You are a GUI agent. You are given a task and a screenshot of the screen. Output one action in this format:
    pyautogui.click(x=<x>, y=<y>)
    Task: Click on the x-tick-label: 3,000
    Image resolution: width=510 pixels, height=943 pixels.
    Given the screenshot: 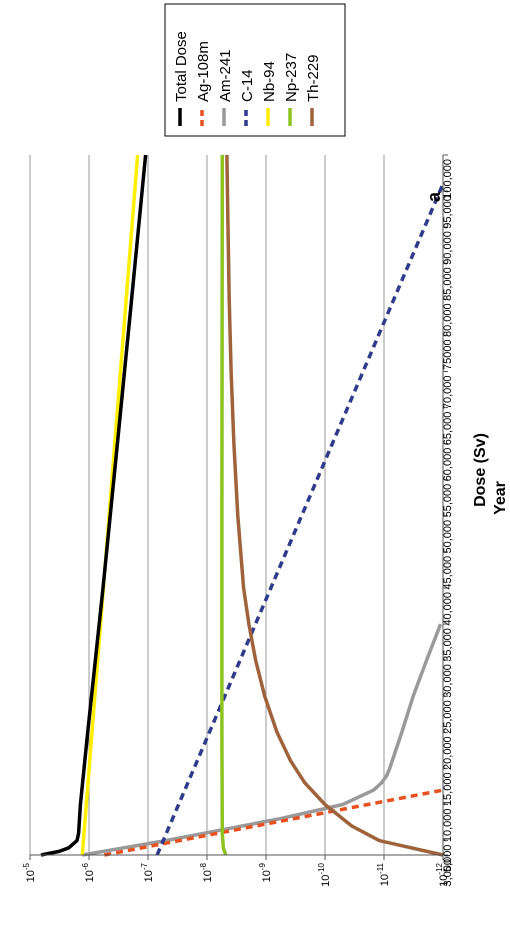 What is the action you would take?
    pyautogui.click(x=448, y=873)
    